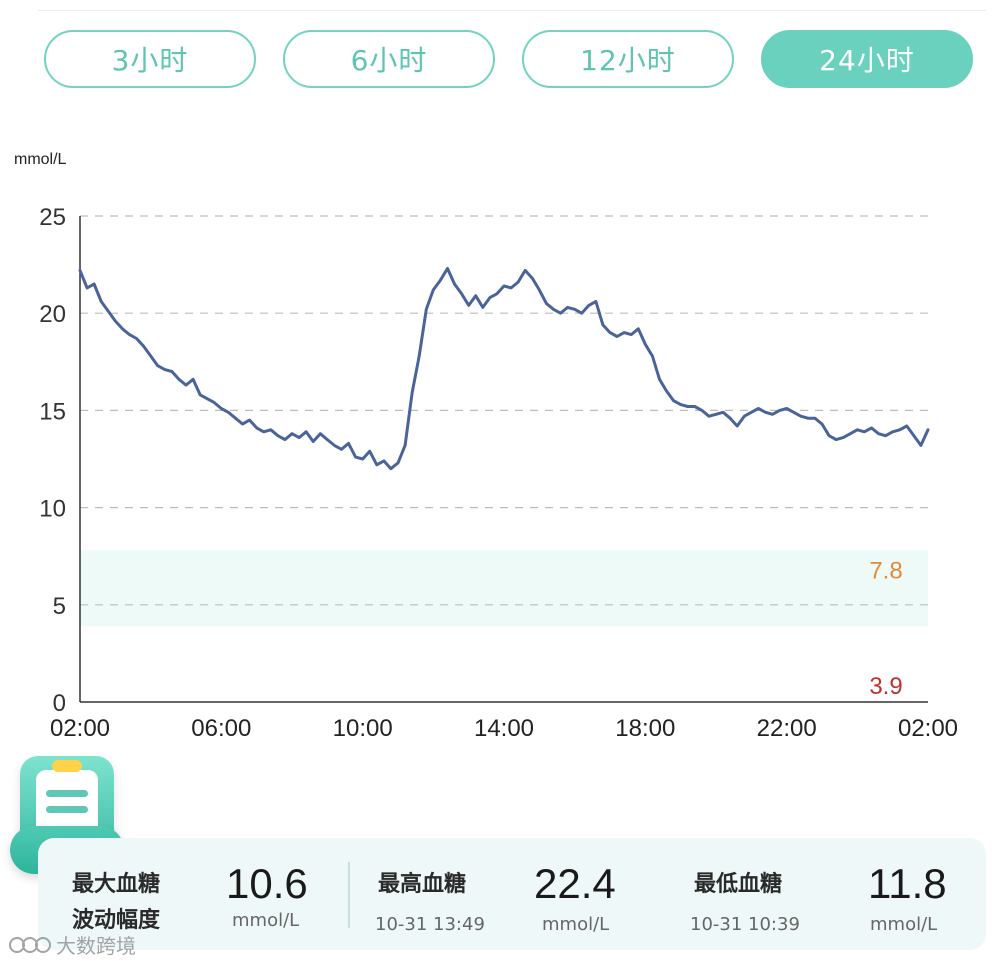 The width and height of the screenshot is (996, 962). Describe the element at coordinates (885, 686) in the screenshot. I see `target-low-label: 3.9` at that location.